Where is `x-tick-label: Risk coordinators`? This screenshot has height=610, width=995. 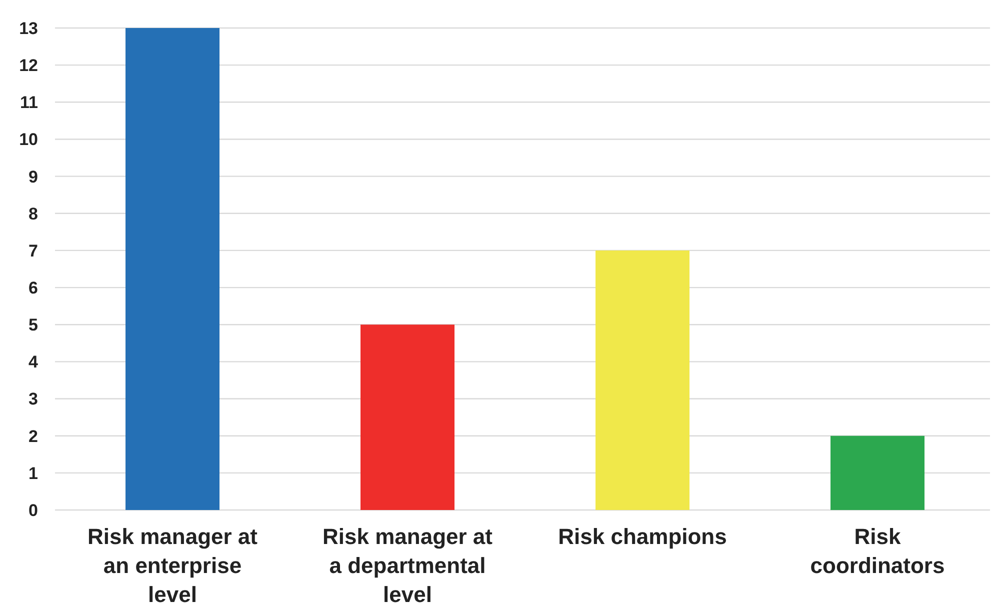
x-tick-label: Risk coordinators is located at coordinates (877, 551).